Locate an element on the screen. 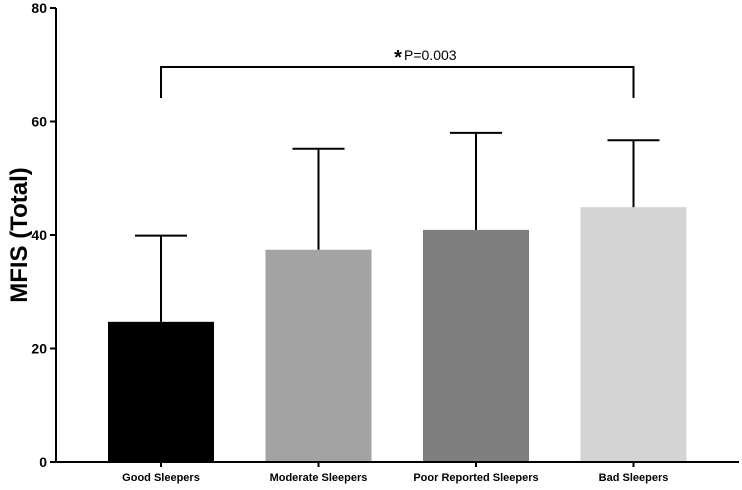  y-tick-label-0: 0 is located at coordinates (43, 462).